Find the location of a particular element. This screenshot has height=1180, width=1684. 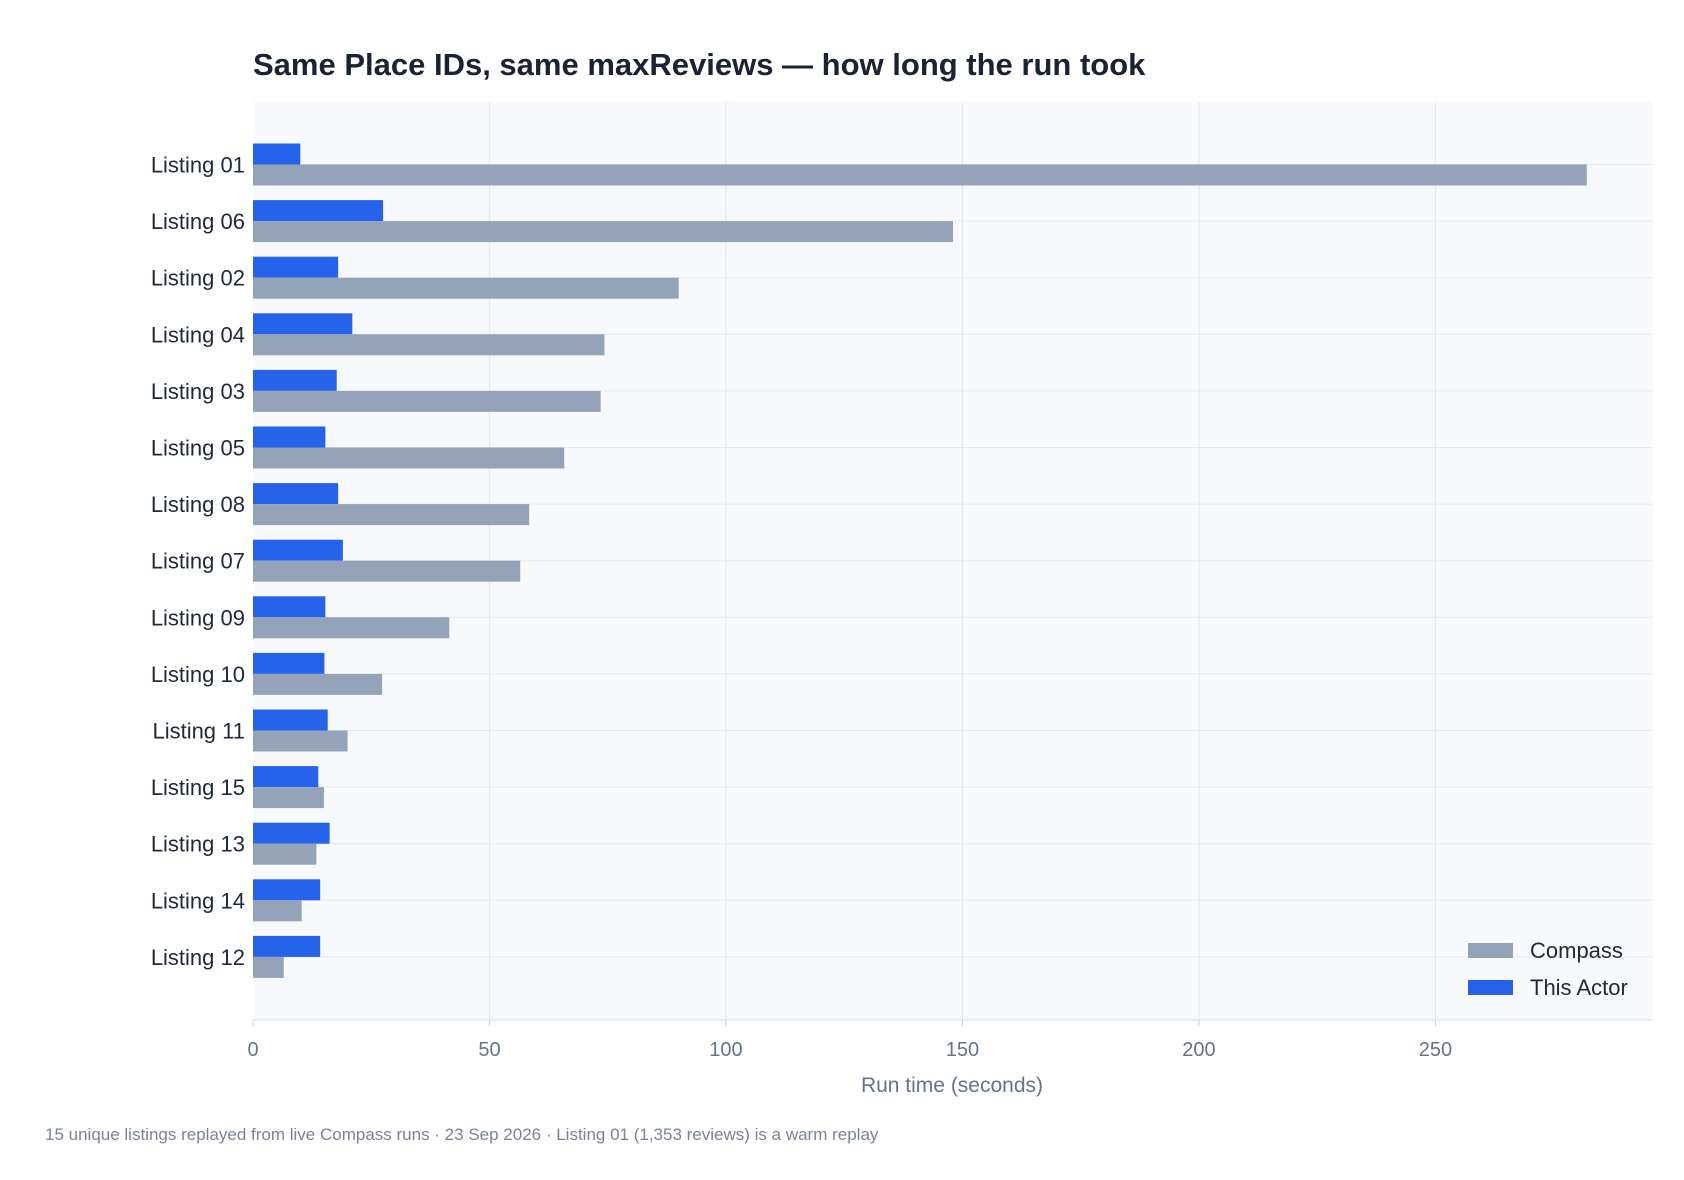

legend: Compass This Actor is located at coordinates (1548, 969).